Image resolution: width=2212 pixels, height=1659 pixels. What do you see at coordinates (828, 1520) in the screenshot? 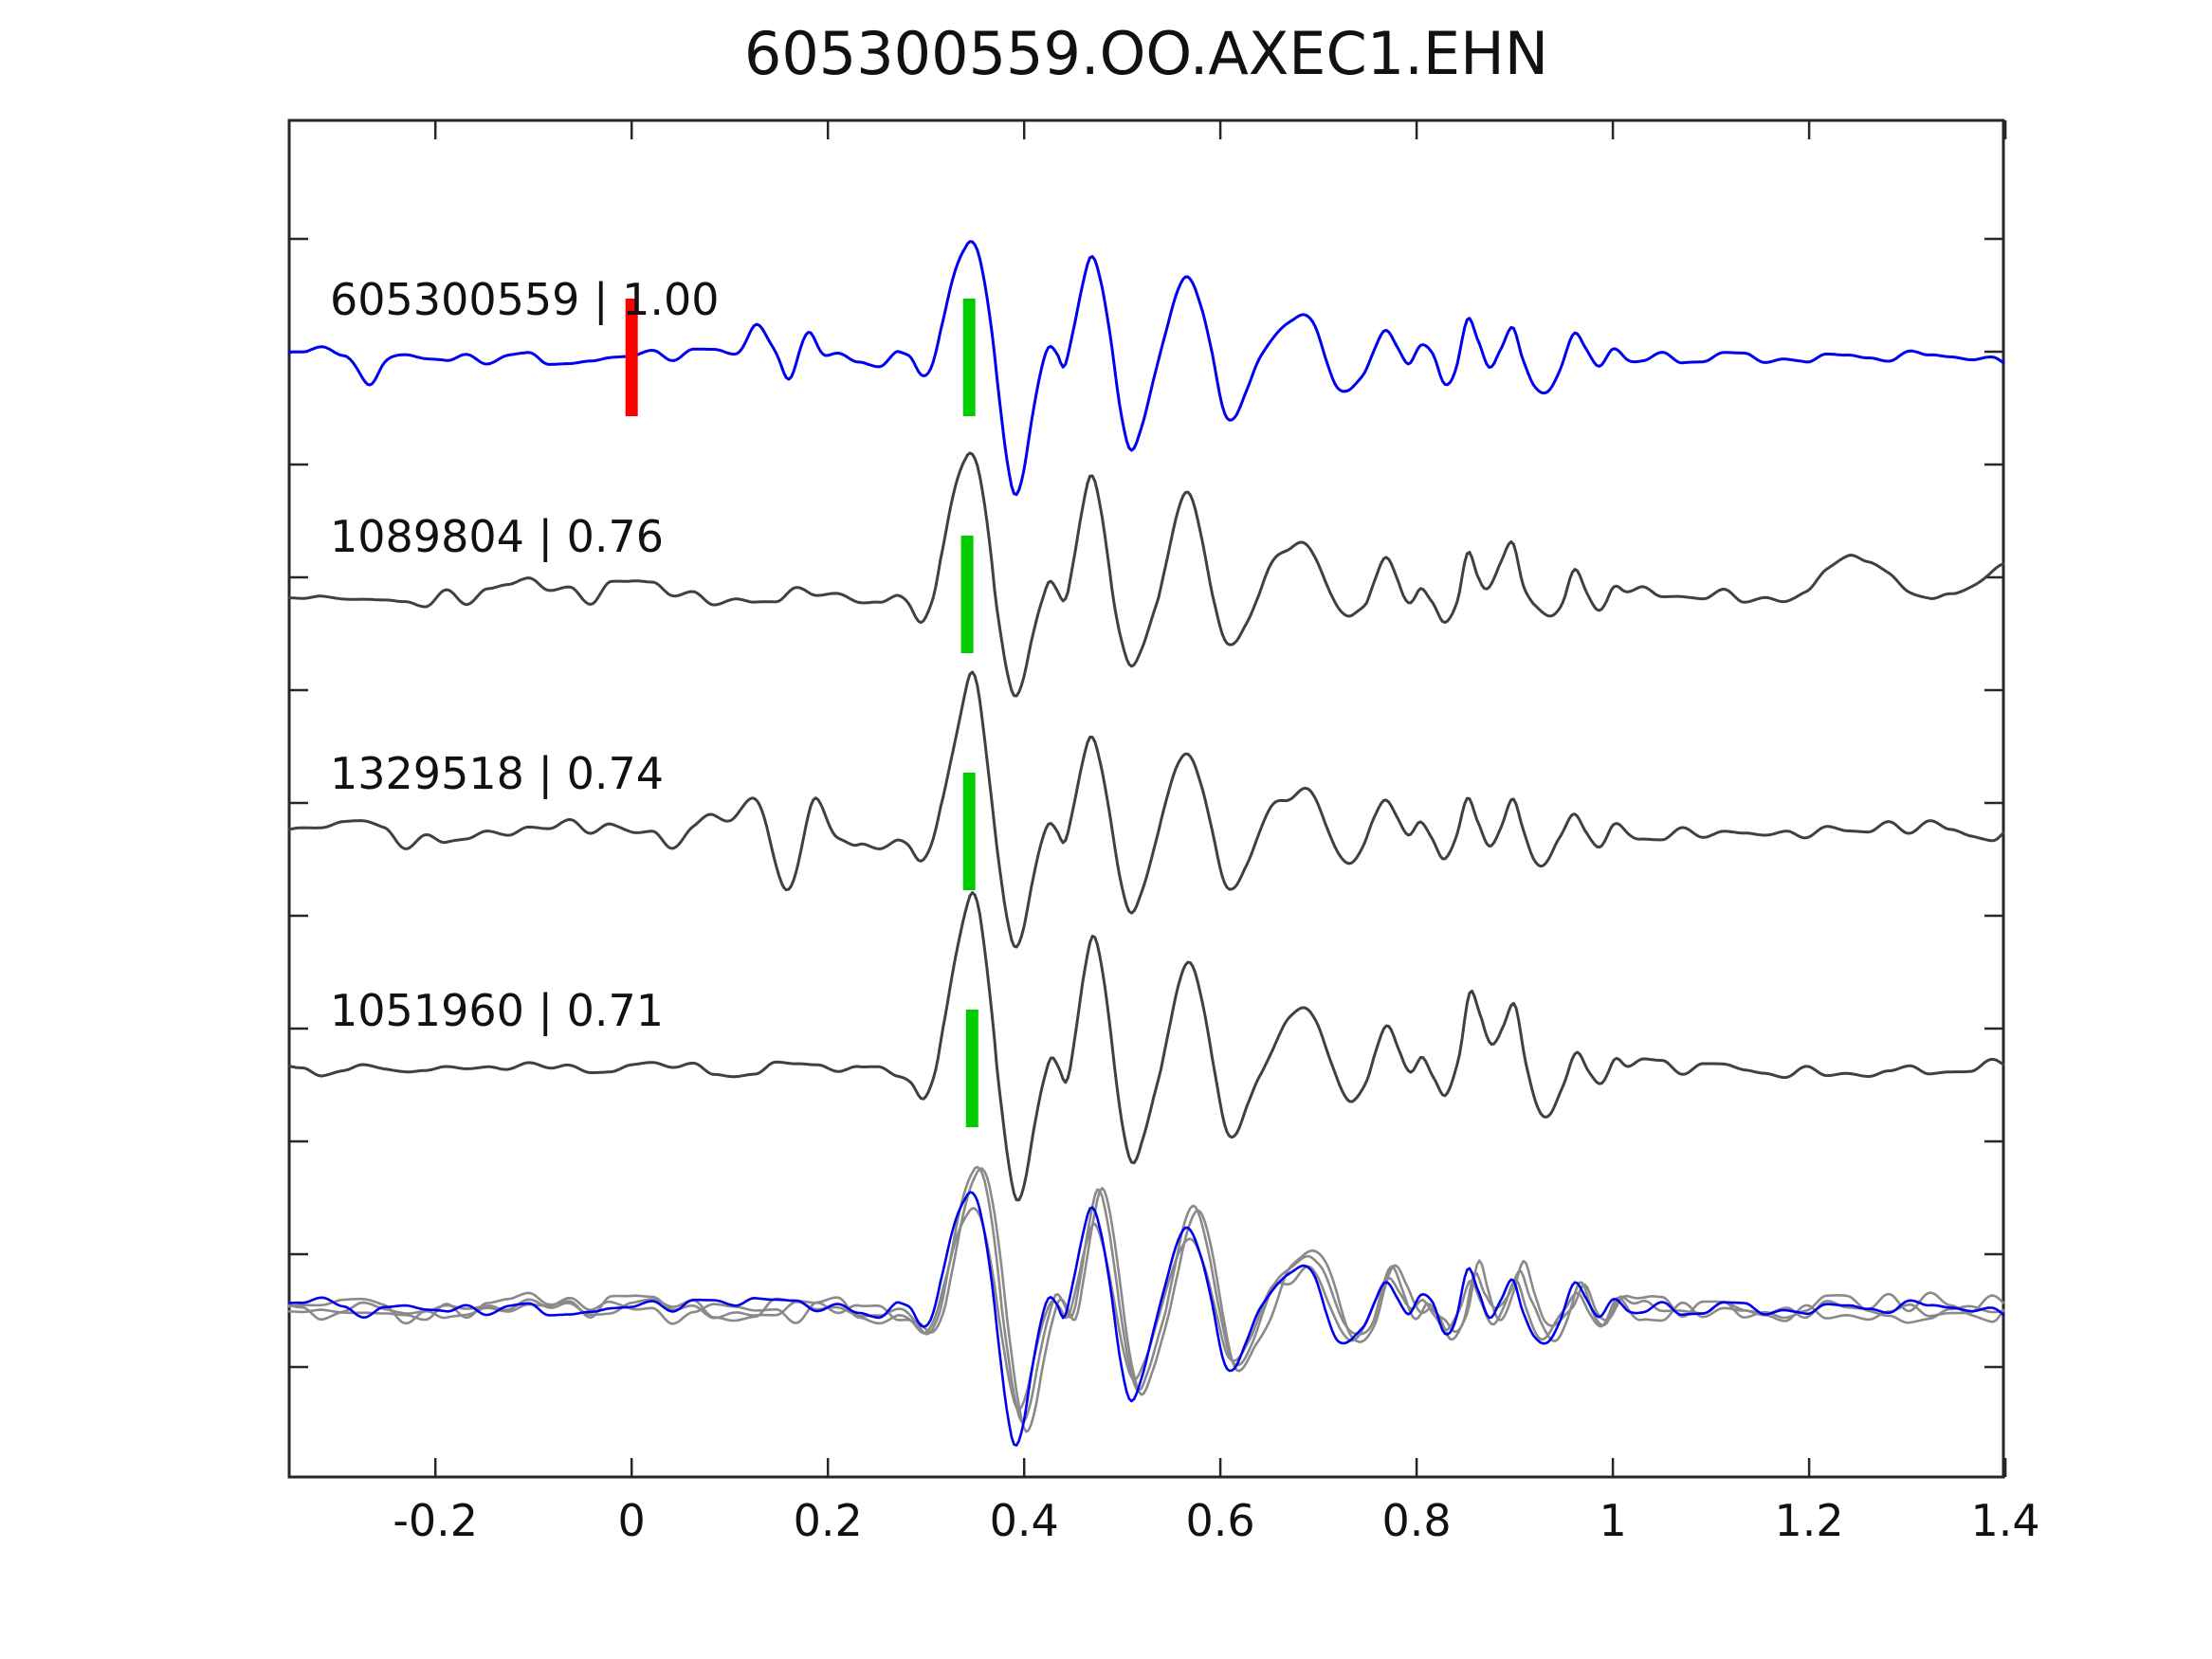
I see `x-tick-label: 0.2` at bounding box center [828, 1520].